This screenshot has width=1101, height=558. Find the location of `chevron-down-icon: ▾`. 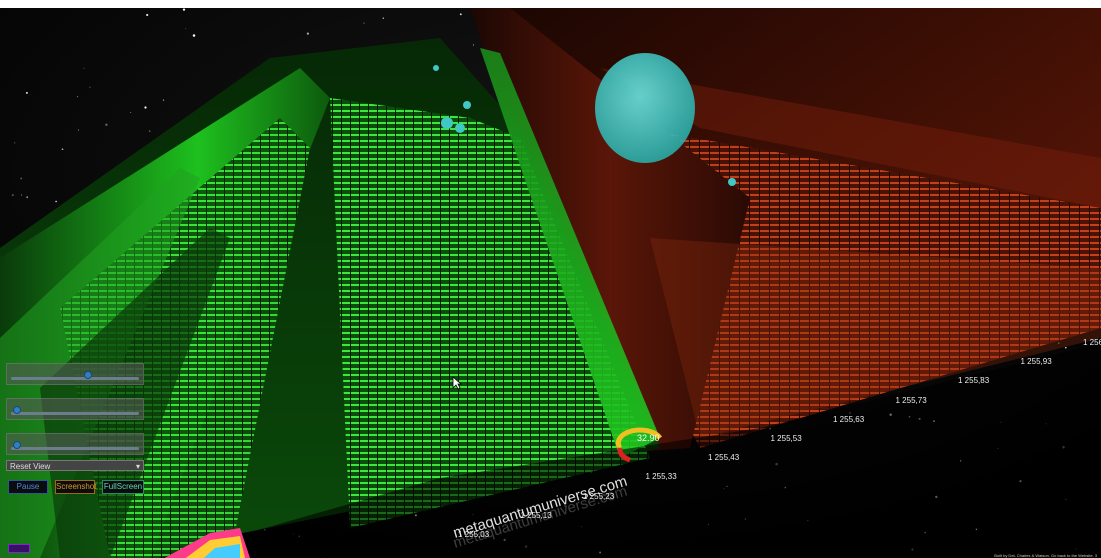

chevron-down-icon: ▾ is located at coordinates (137, 466).